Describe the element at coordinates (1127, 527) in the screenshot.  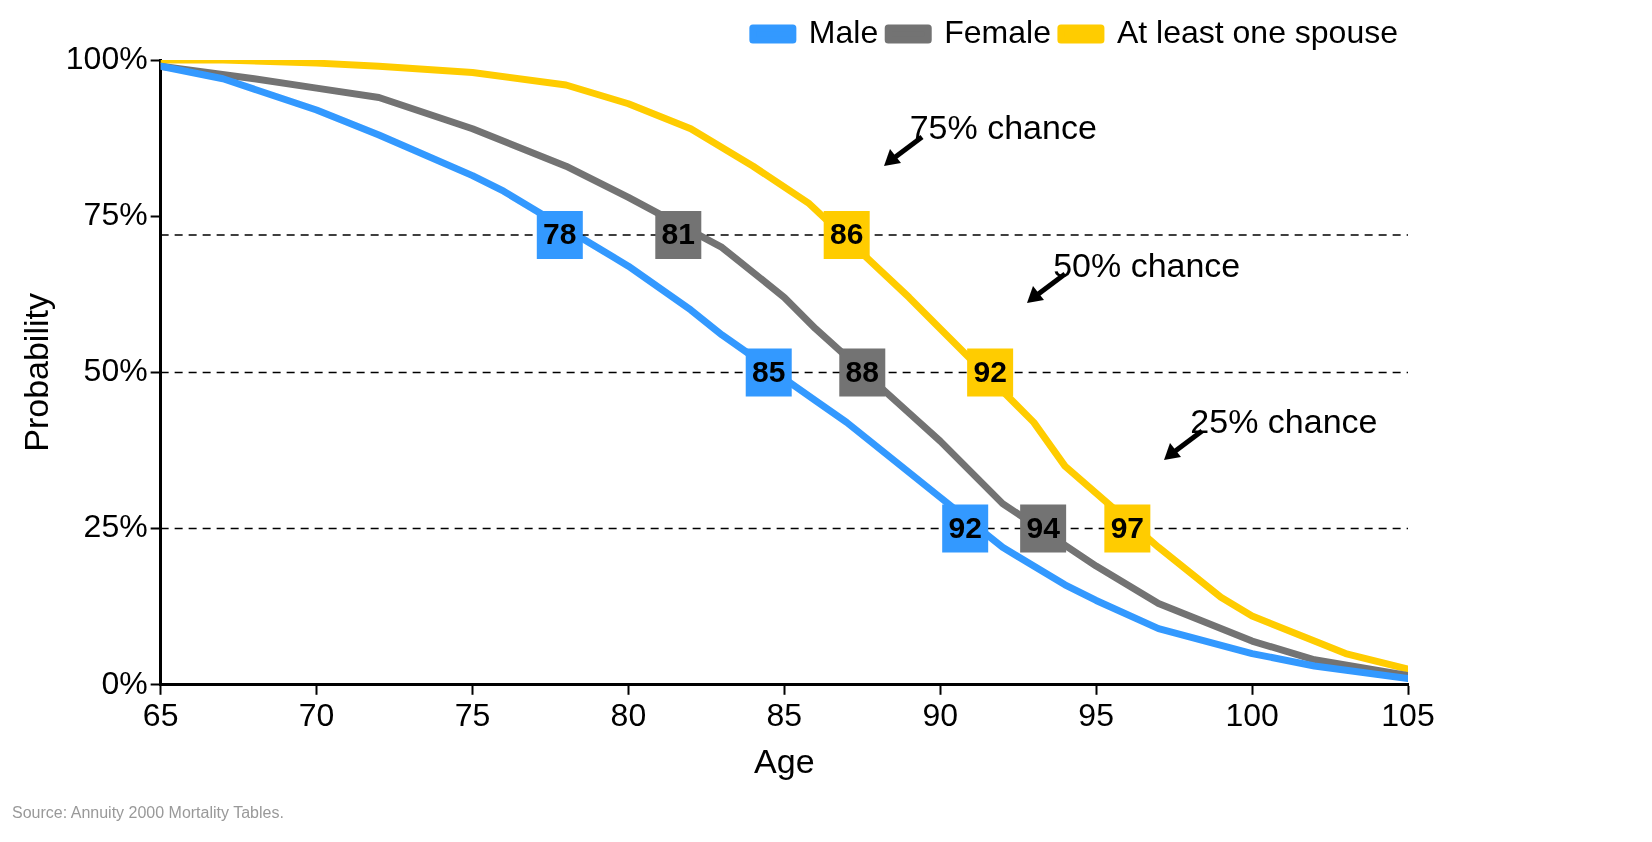
I see `annotation: 97` at that location.